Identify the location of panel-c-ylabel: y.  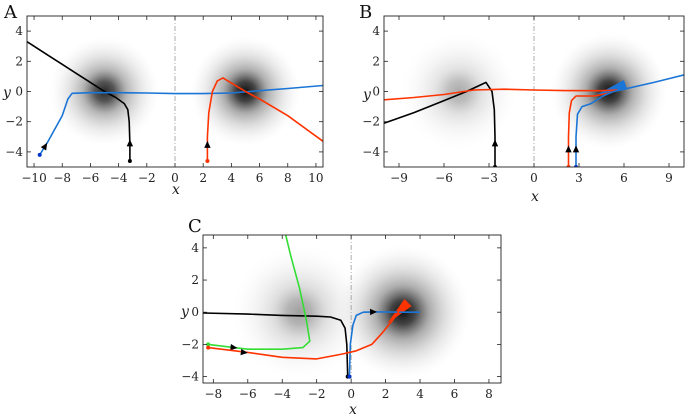
(185, 312).